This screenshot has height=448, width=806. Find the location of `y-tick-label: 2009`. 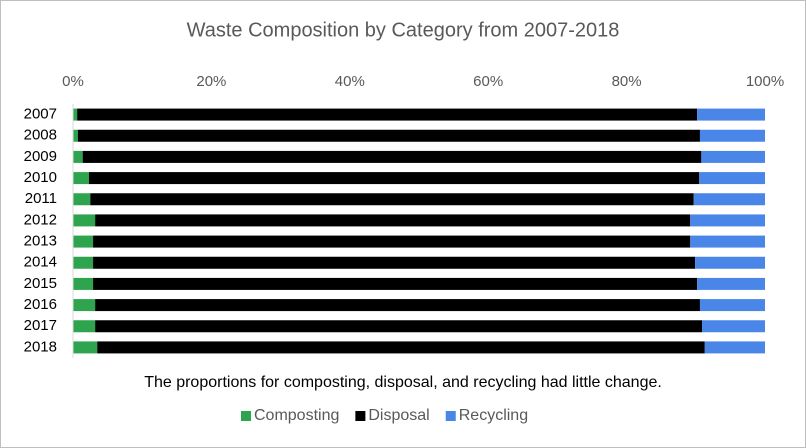

y-tick-label: 2009 is located at coordinates (40, 156).